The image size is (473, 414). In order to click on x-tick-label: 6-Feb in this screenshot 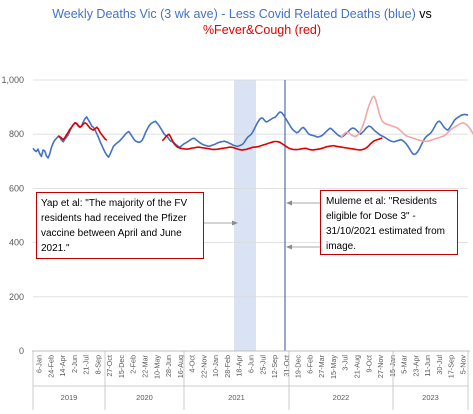, I will do `click(309, 364)`.